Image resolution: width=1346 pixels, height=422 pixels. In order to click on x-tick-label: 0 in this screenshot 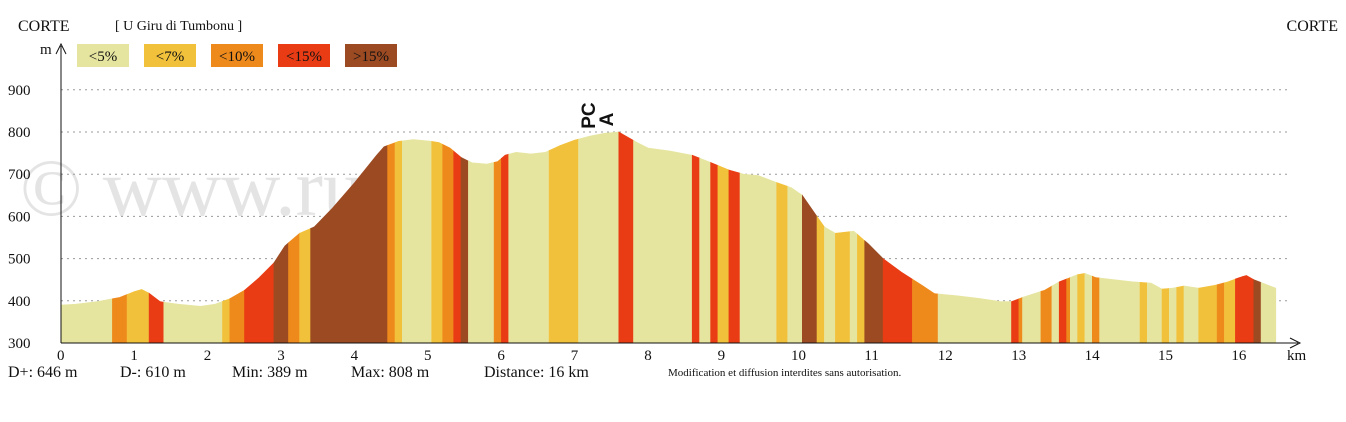, I will do `click(61, 356)`.